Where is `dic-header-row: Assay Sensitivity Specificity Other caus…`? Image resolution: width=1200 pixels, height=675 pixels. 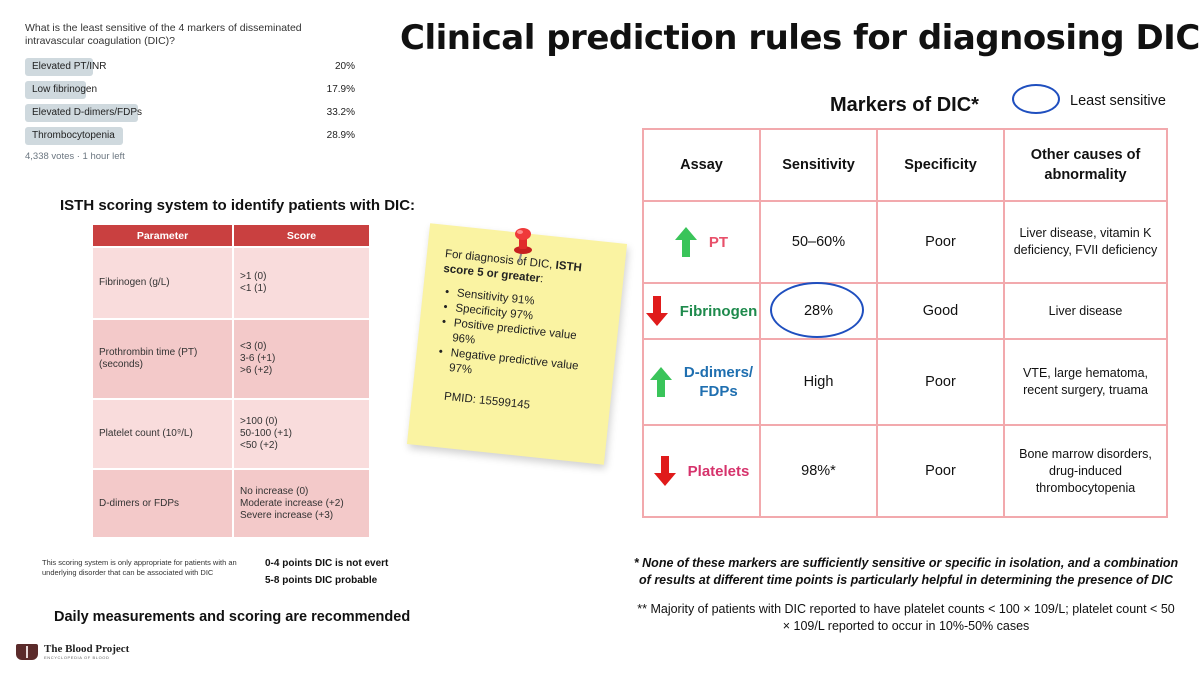
dic-header-row: Assay Sensitivity Specificity Other caus… is located at coordinates (905, 165).